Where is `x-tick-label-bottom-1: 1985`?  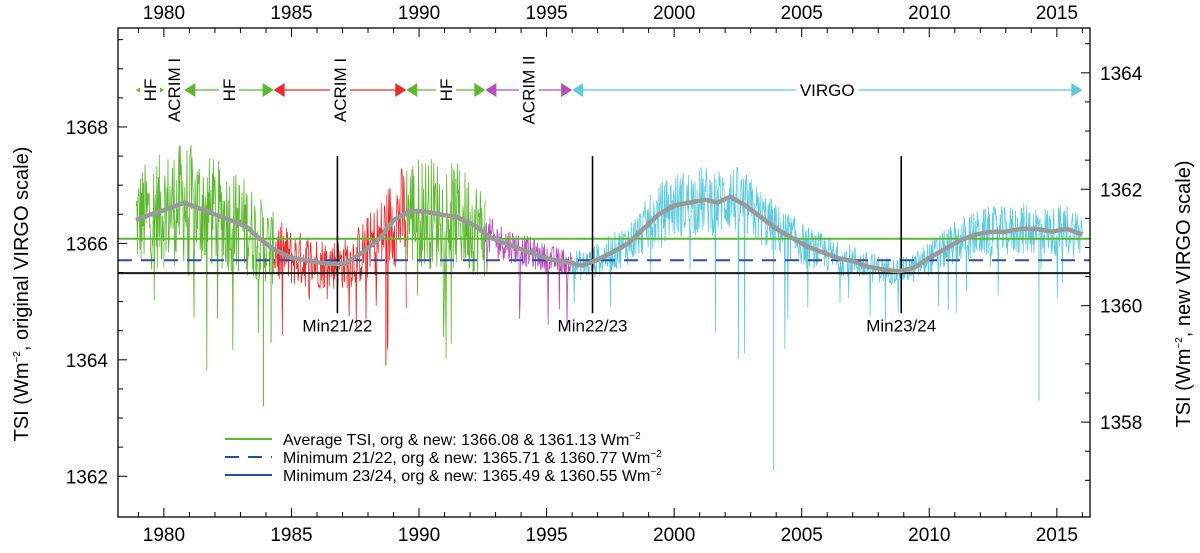 x-tick-label-bottom-1: 1985 is located at coordinates (291, 535).